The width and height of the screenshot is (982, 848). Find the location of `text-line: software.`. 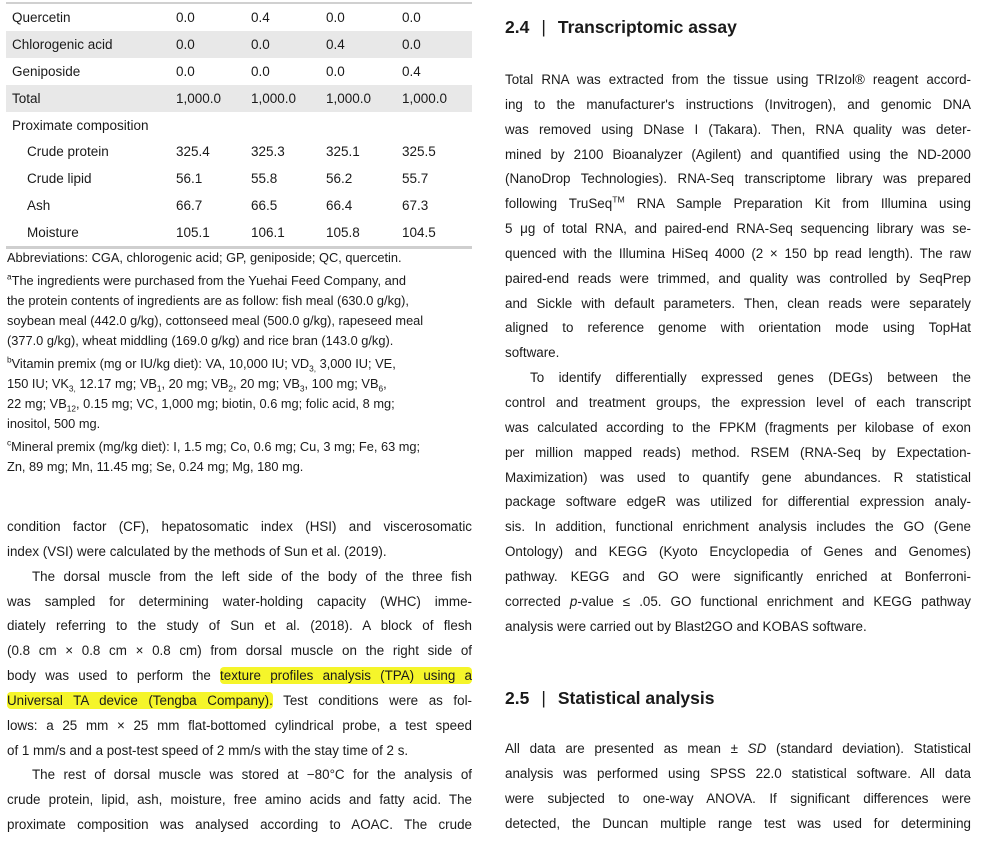

text-line: software. is located at coordinates (738, 353).